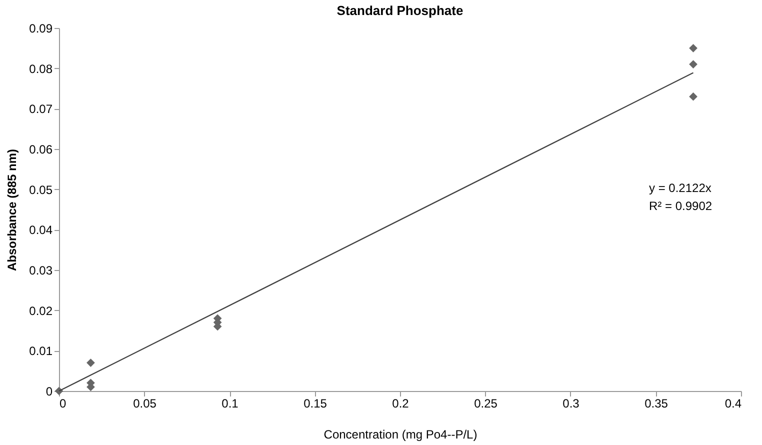 Image resolution: width=762 pixels, height=445 pixels. What do you see at coordinates (680, 206) in the screenshot?
I see `annotation: R² = 0.9902` at bounding box center [680, 206].